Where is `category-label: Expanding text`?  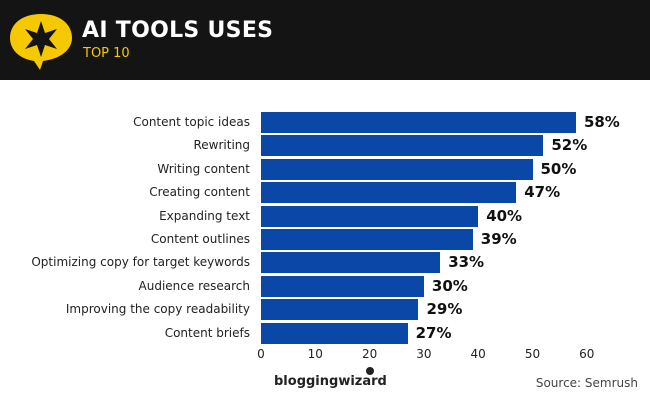
category-label: Expanding text is located at coordinates (204, 215).